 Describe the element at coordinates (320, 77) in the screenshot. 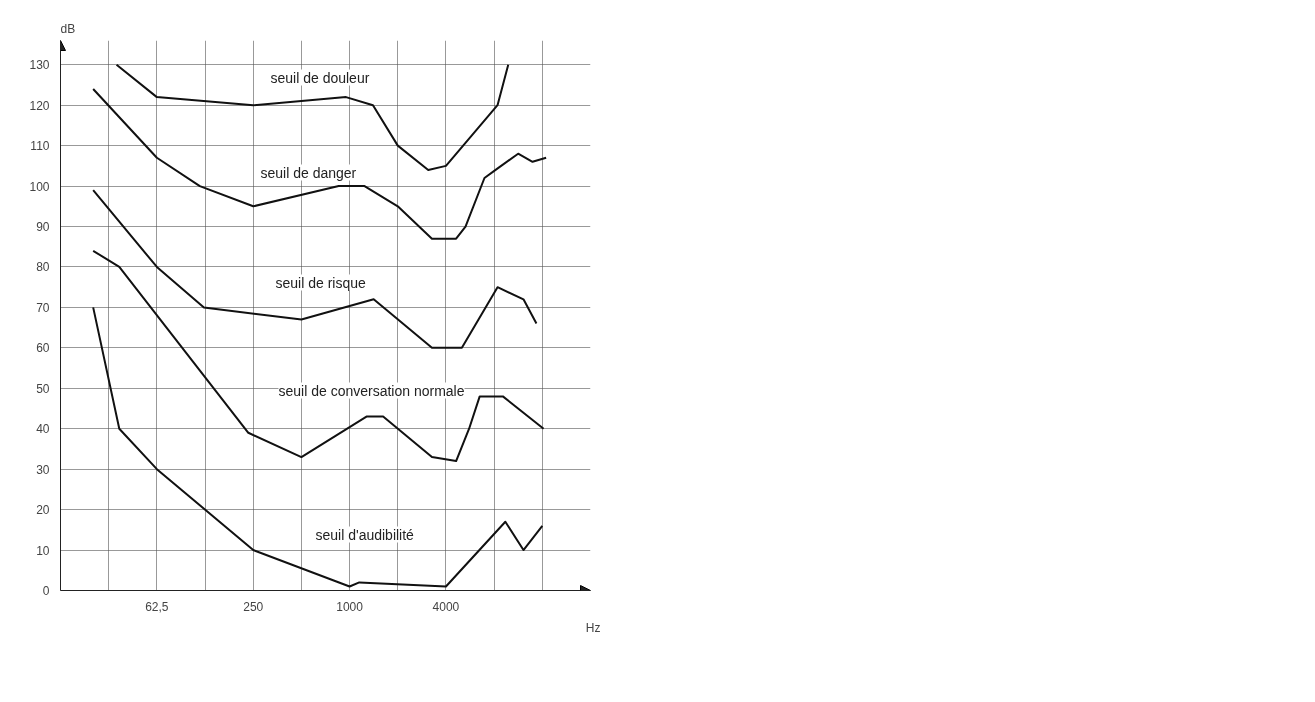

I see `series-label: seuil de douleur` at that location.